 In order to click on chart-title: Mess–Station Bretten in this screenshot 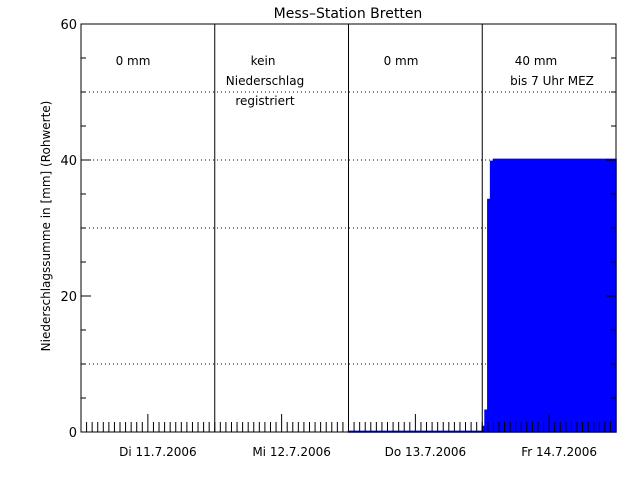, I will do `click(348, 14)`.